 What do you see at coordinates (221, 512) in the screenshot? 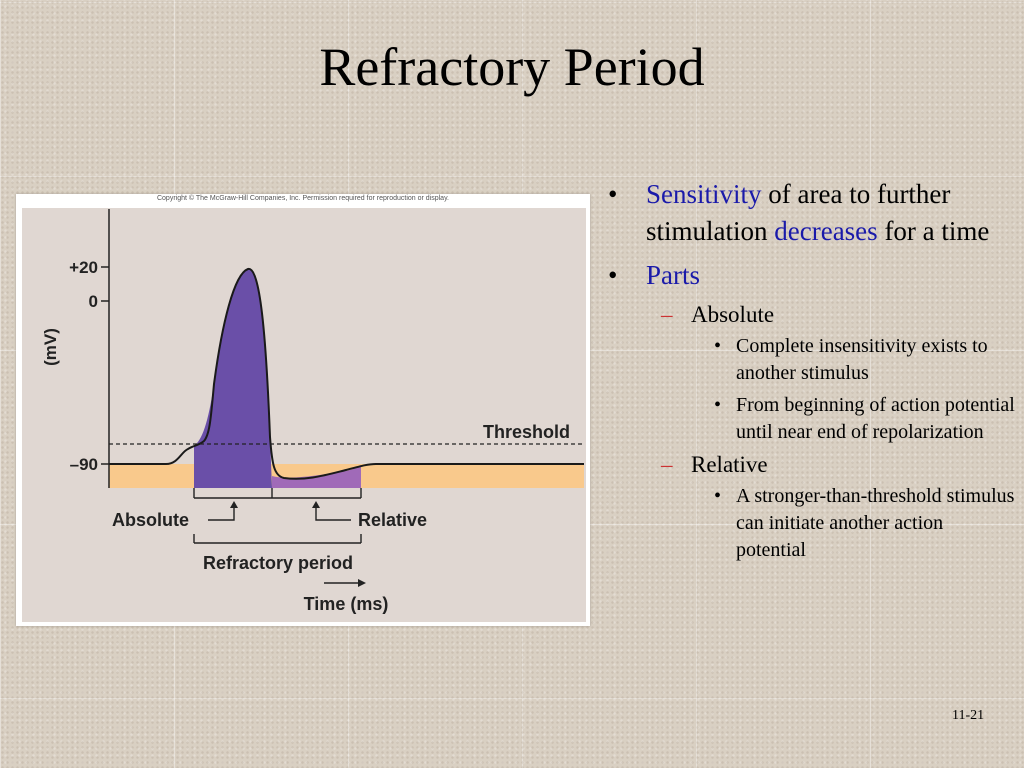
I see `absolute-arrow` at bounding box center [221, 512].